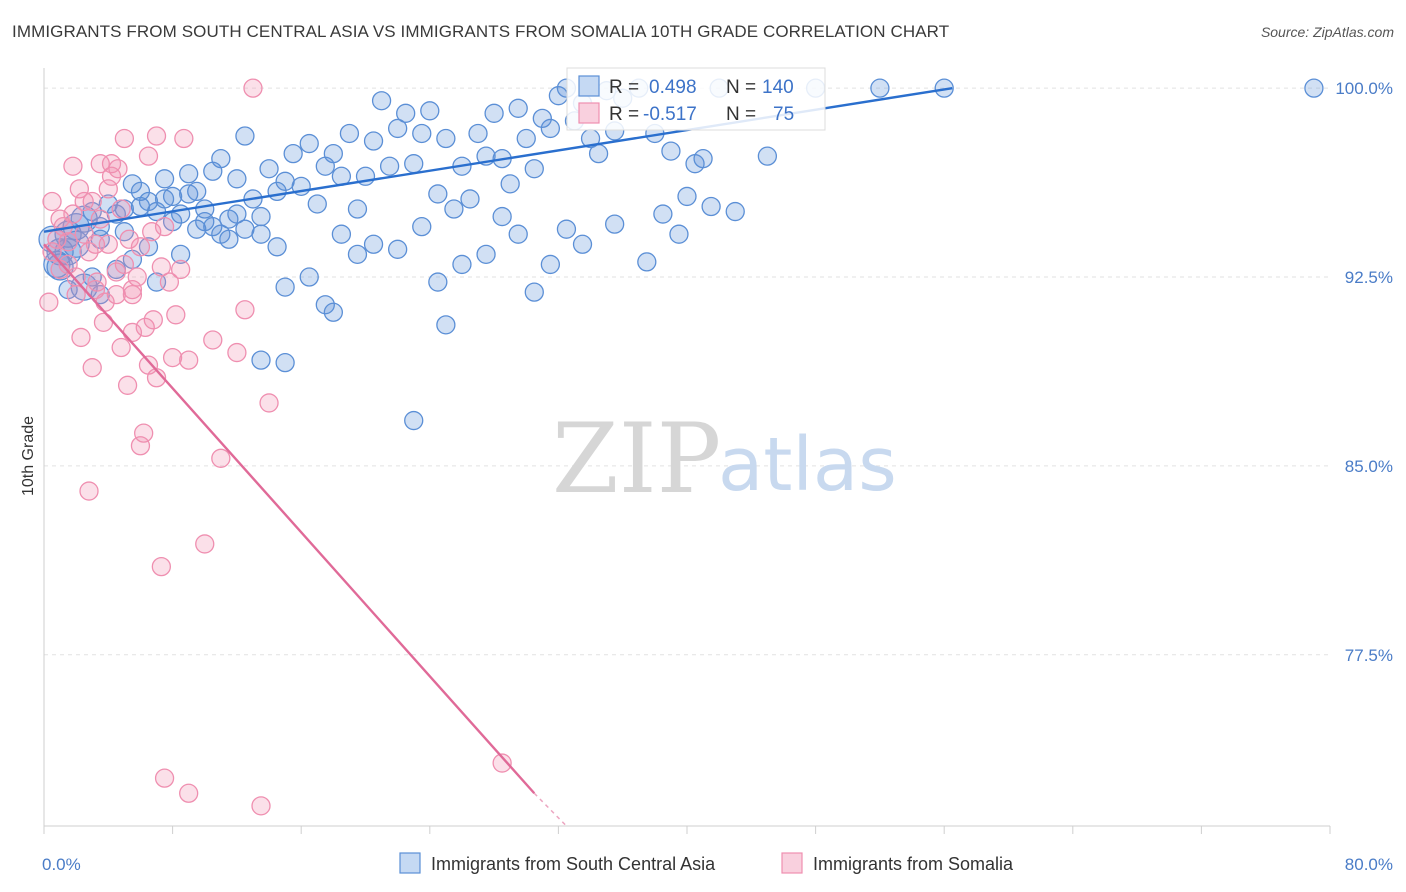 The width and height of the screenshot is (1406, 892). What do you see at coordinates (897, 863) in the screenshot?
I see `legend-item-somalia: Immigrants from Somalia` at bounding box center [897, 863].